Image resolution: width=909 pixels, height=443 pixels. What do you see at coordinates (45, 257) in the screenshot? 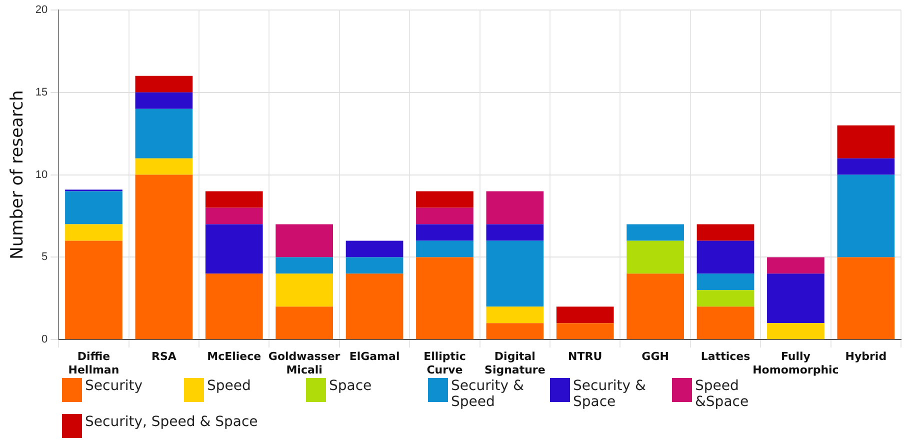
I see `y-tick-label: 5` at bounding box center [45, 257].